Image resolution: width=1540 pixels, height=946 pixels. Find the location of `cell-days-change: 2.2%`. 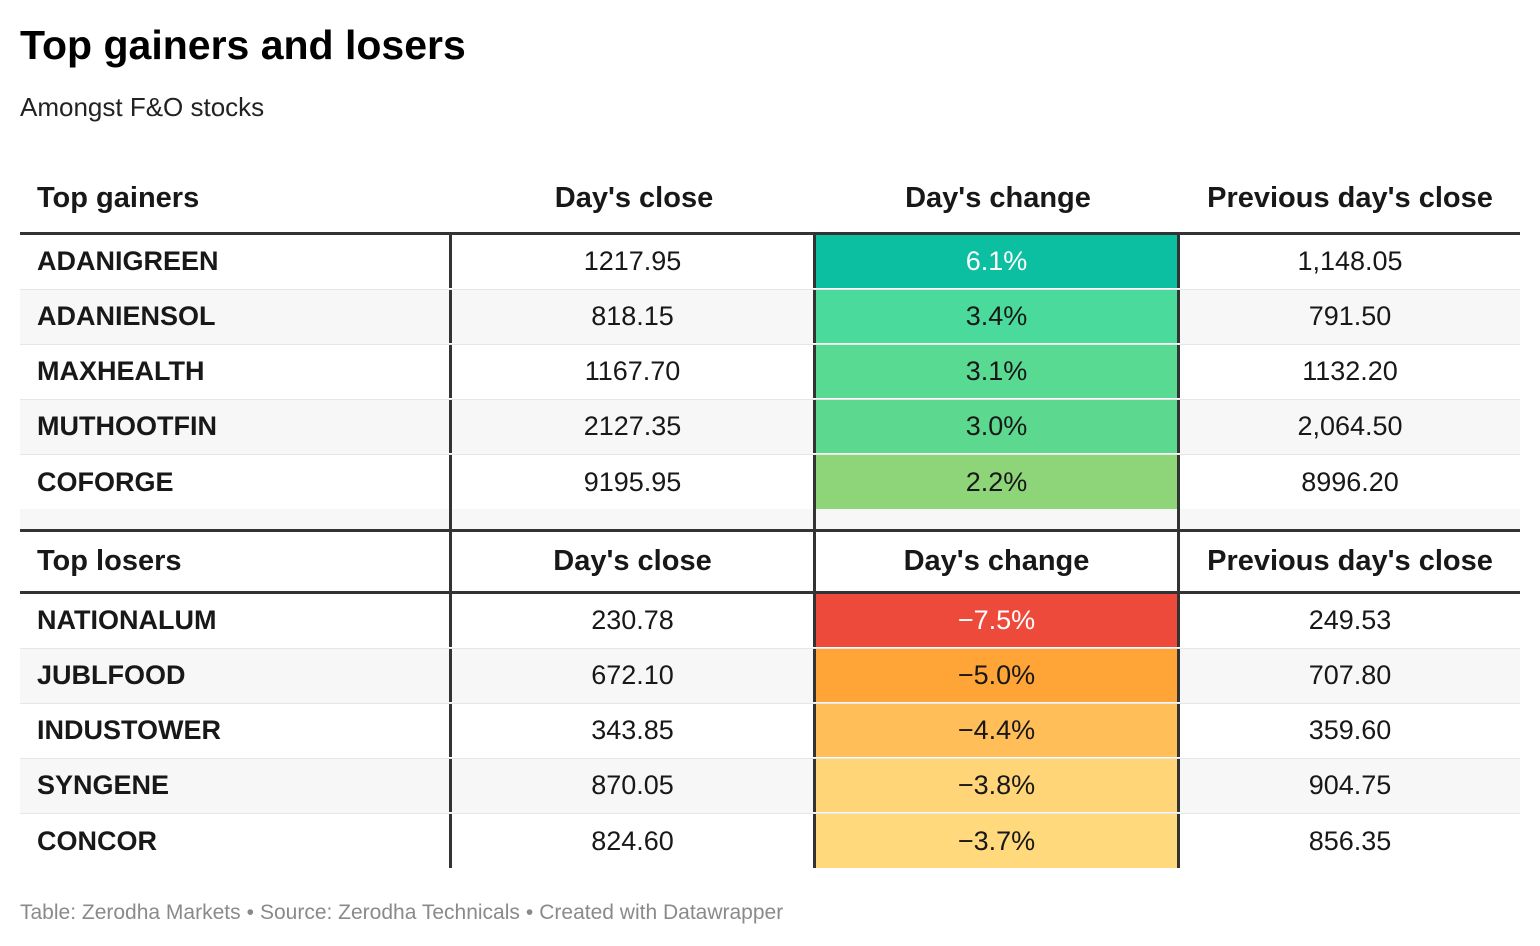

cell-days-change: 2.2% is located at coordinates (998, 482).